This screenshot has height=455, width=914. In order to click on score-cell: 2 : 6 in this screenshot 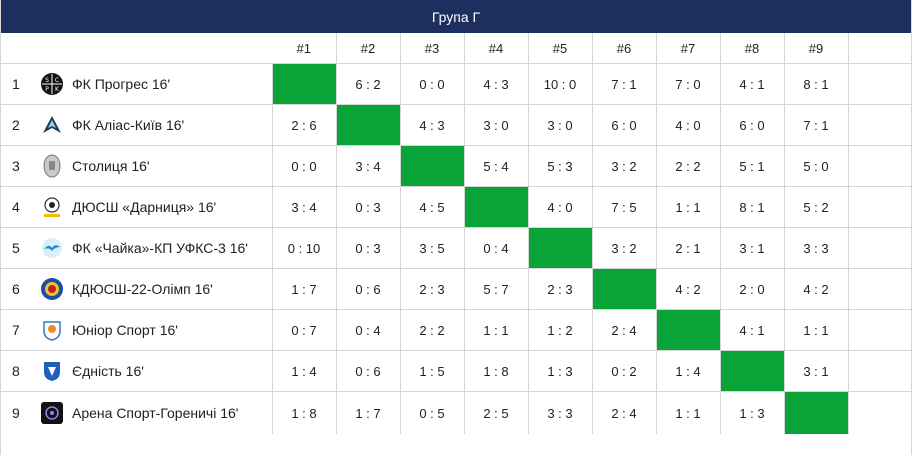, I will do `click(304, 125)`.